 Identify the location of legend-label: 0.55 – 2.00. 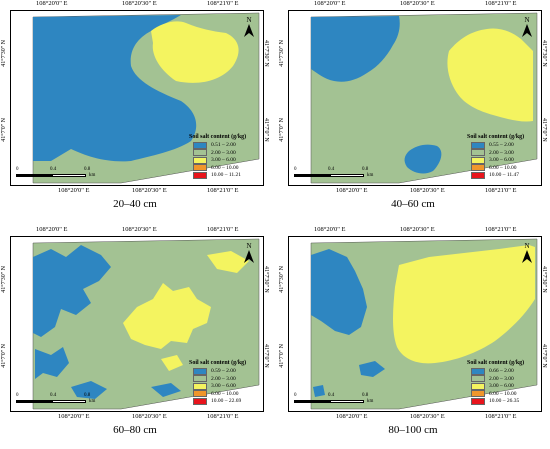
(501, 145).